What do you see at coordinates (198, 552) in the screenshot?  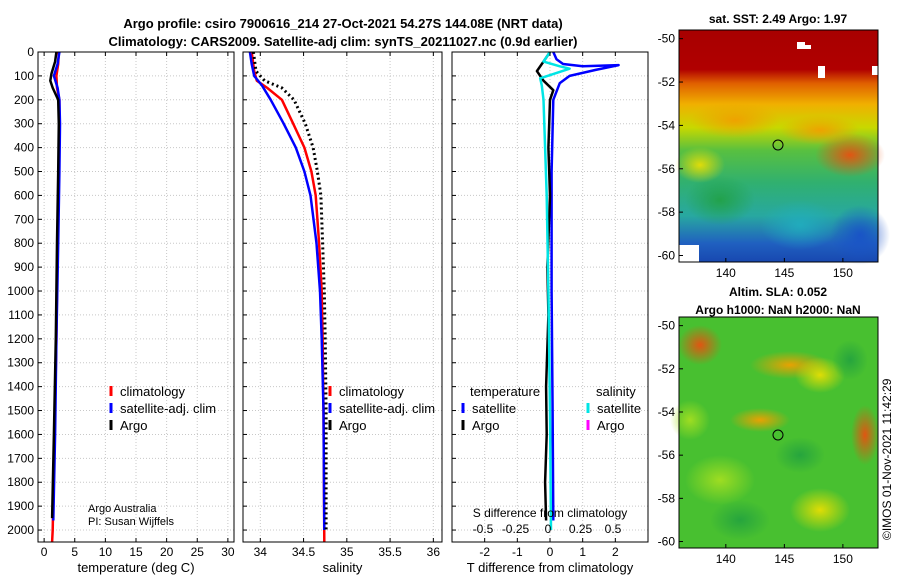 I see `x-tick-label: 25` at bounding box center [198, 552].